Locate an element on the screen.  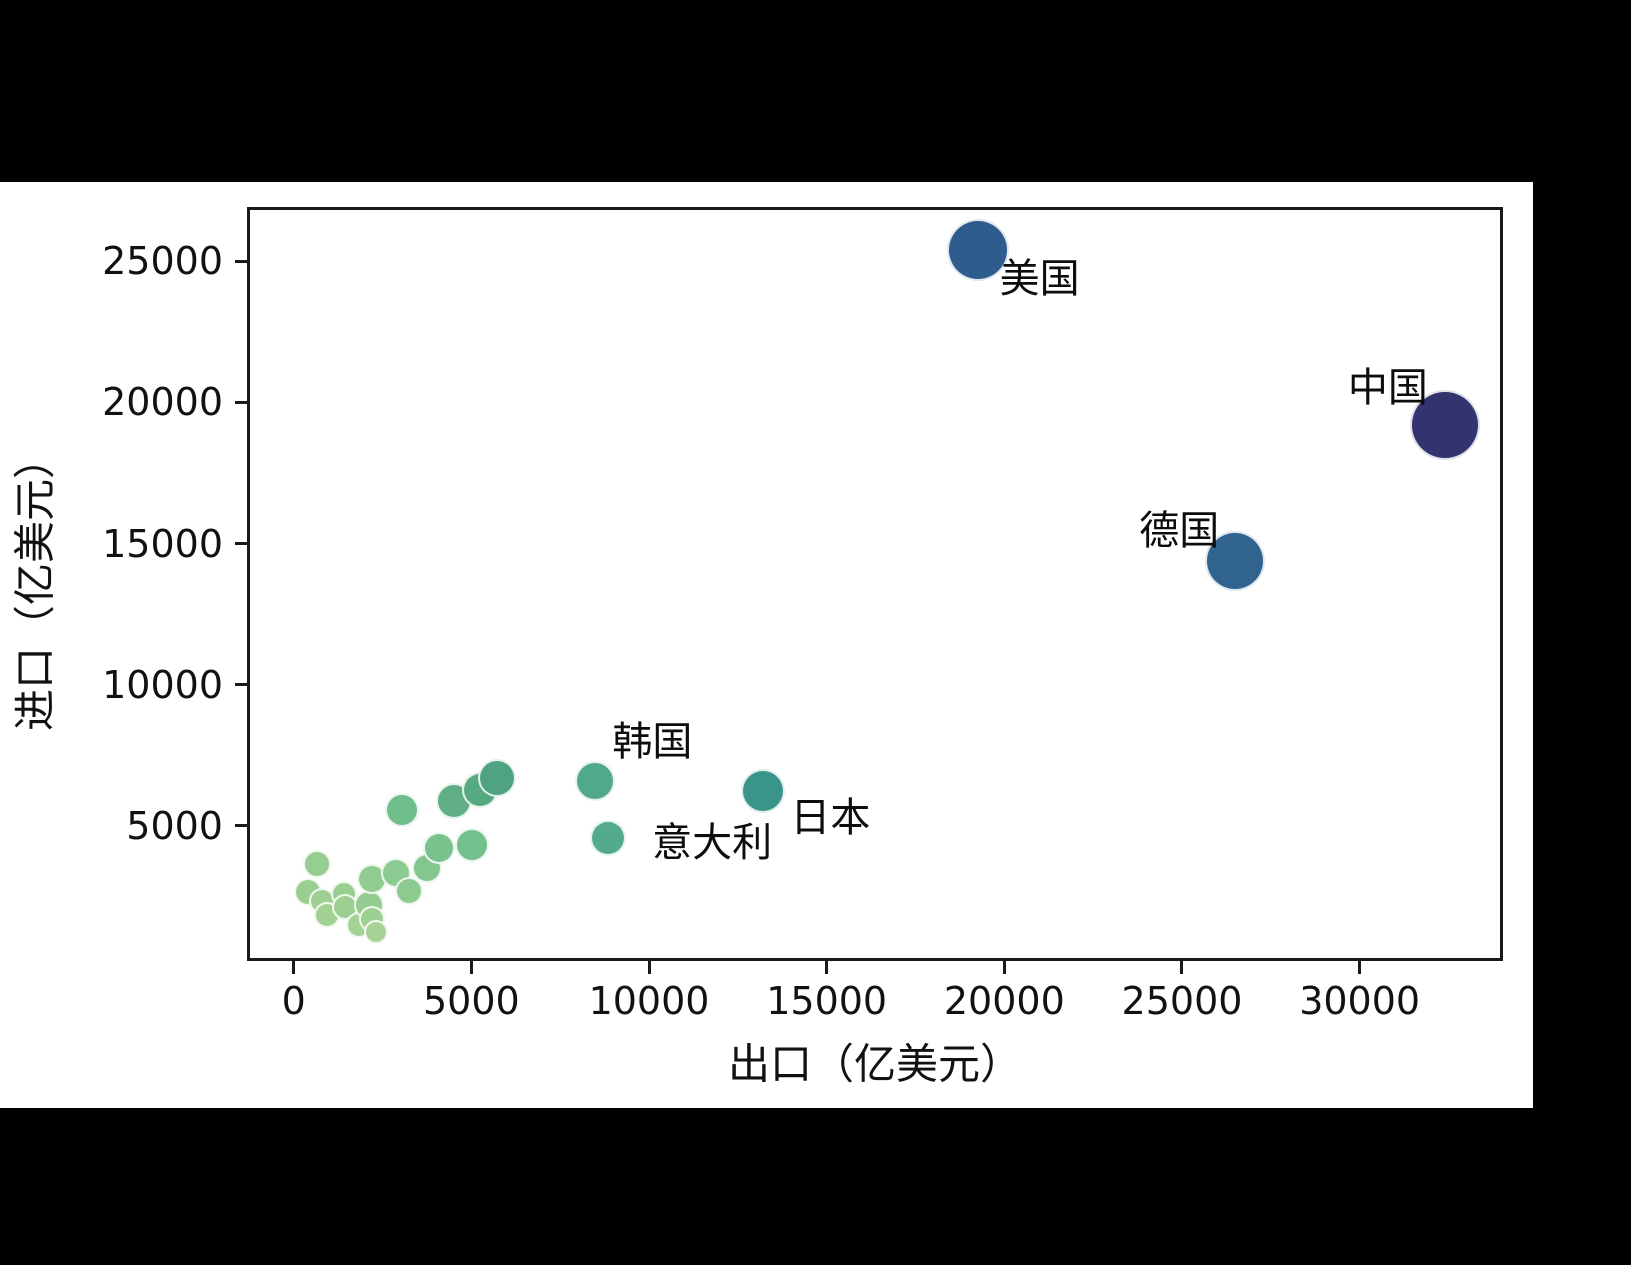
y-tick-label: 10000 is located at coordinates (162, 684).